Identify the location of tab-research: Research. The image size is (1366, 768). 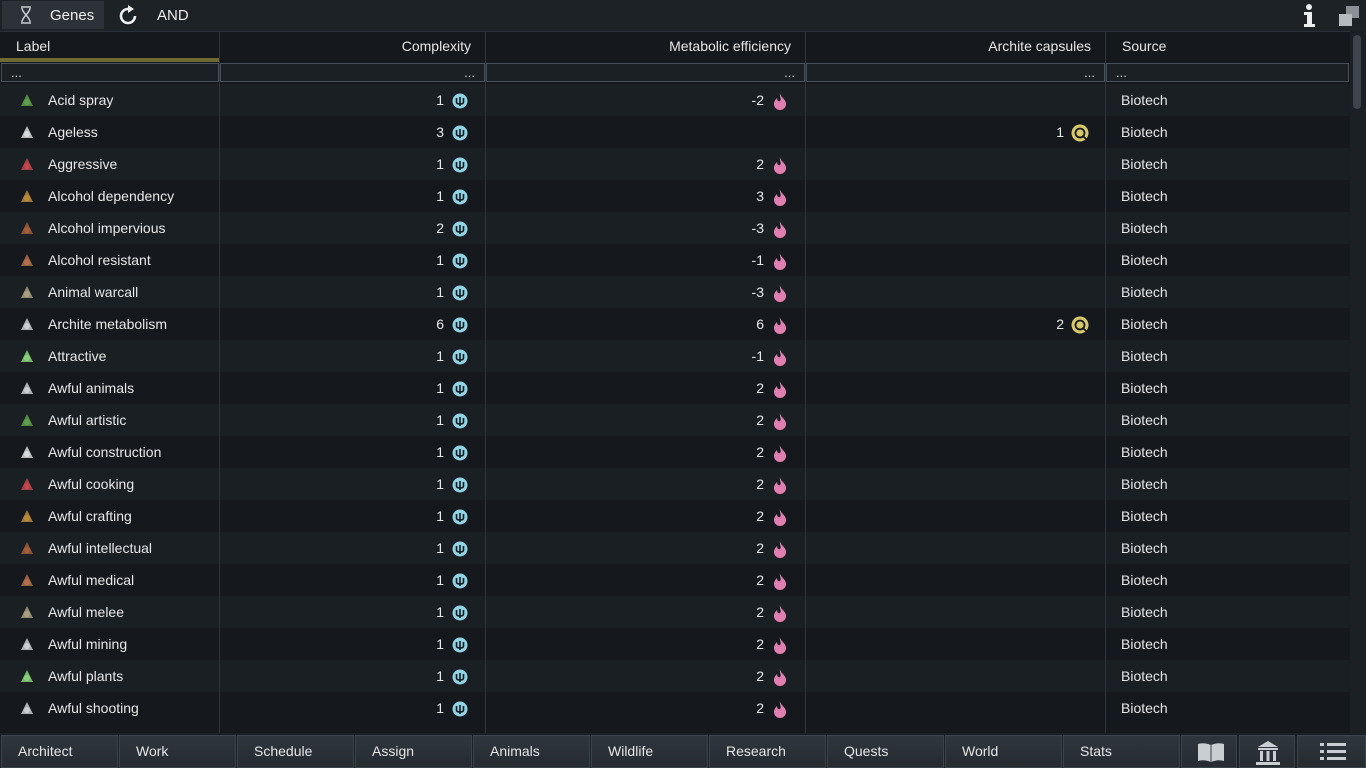
(767, 751).